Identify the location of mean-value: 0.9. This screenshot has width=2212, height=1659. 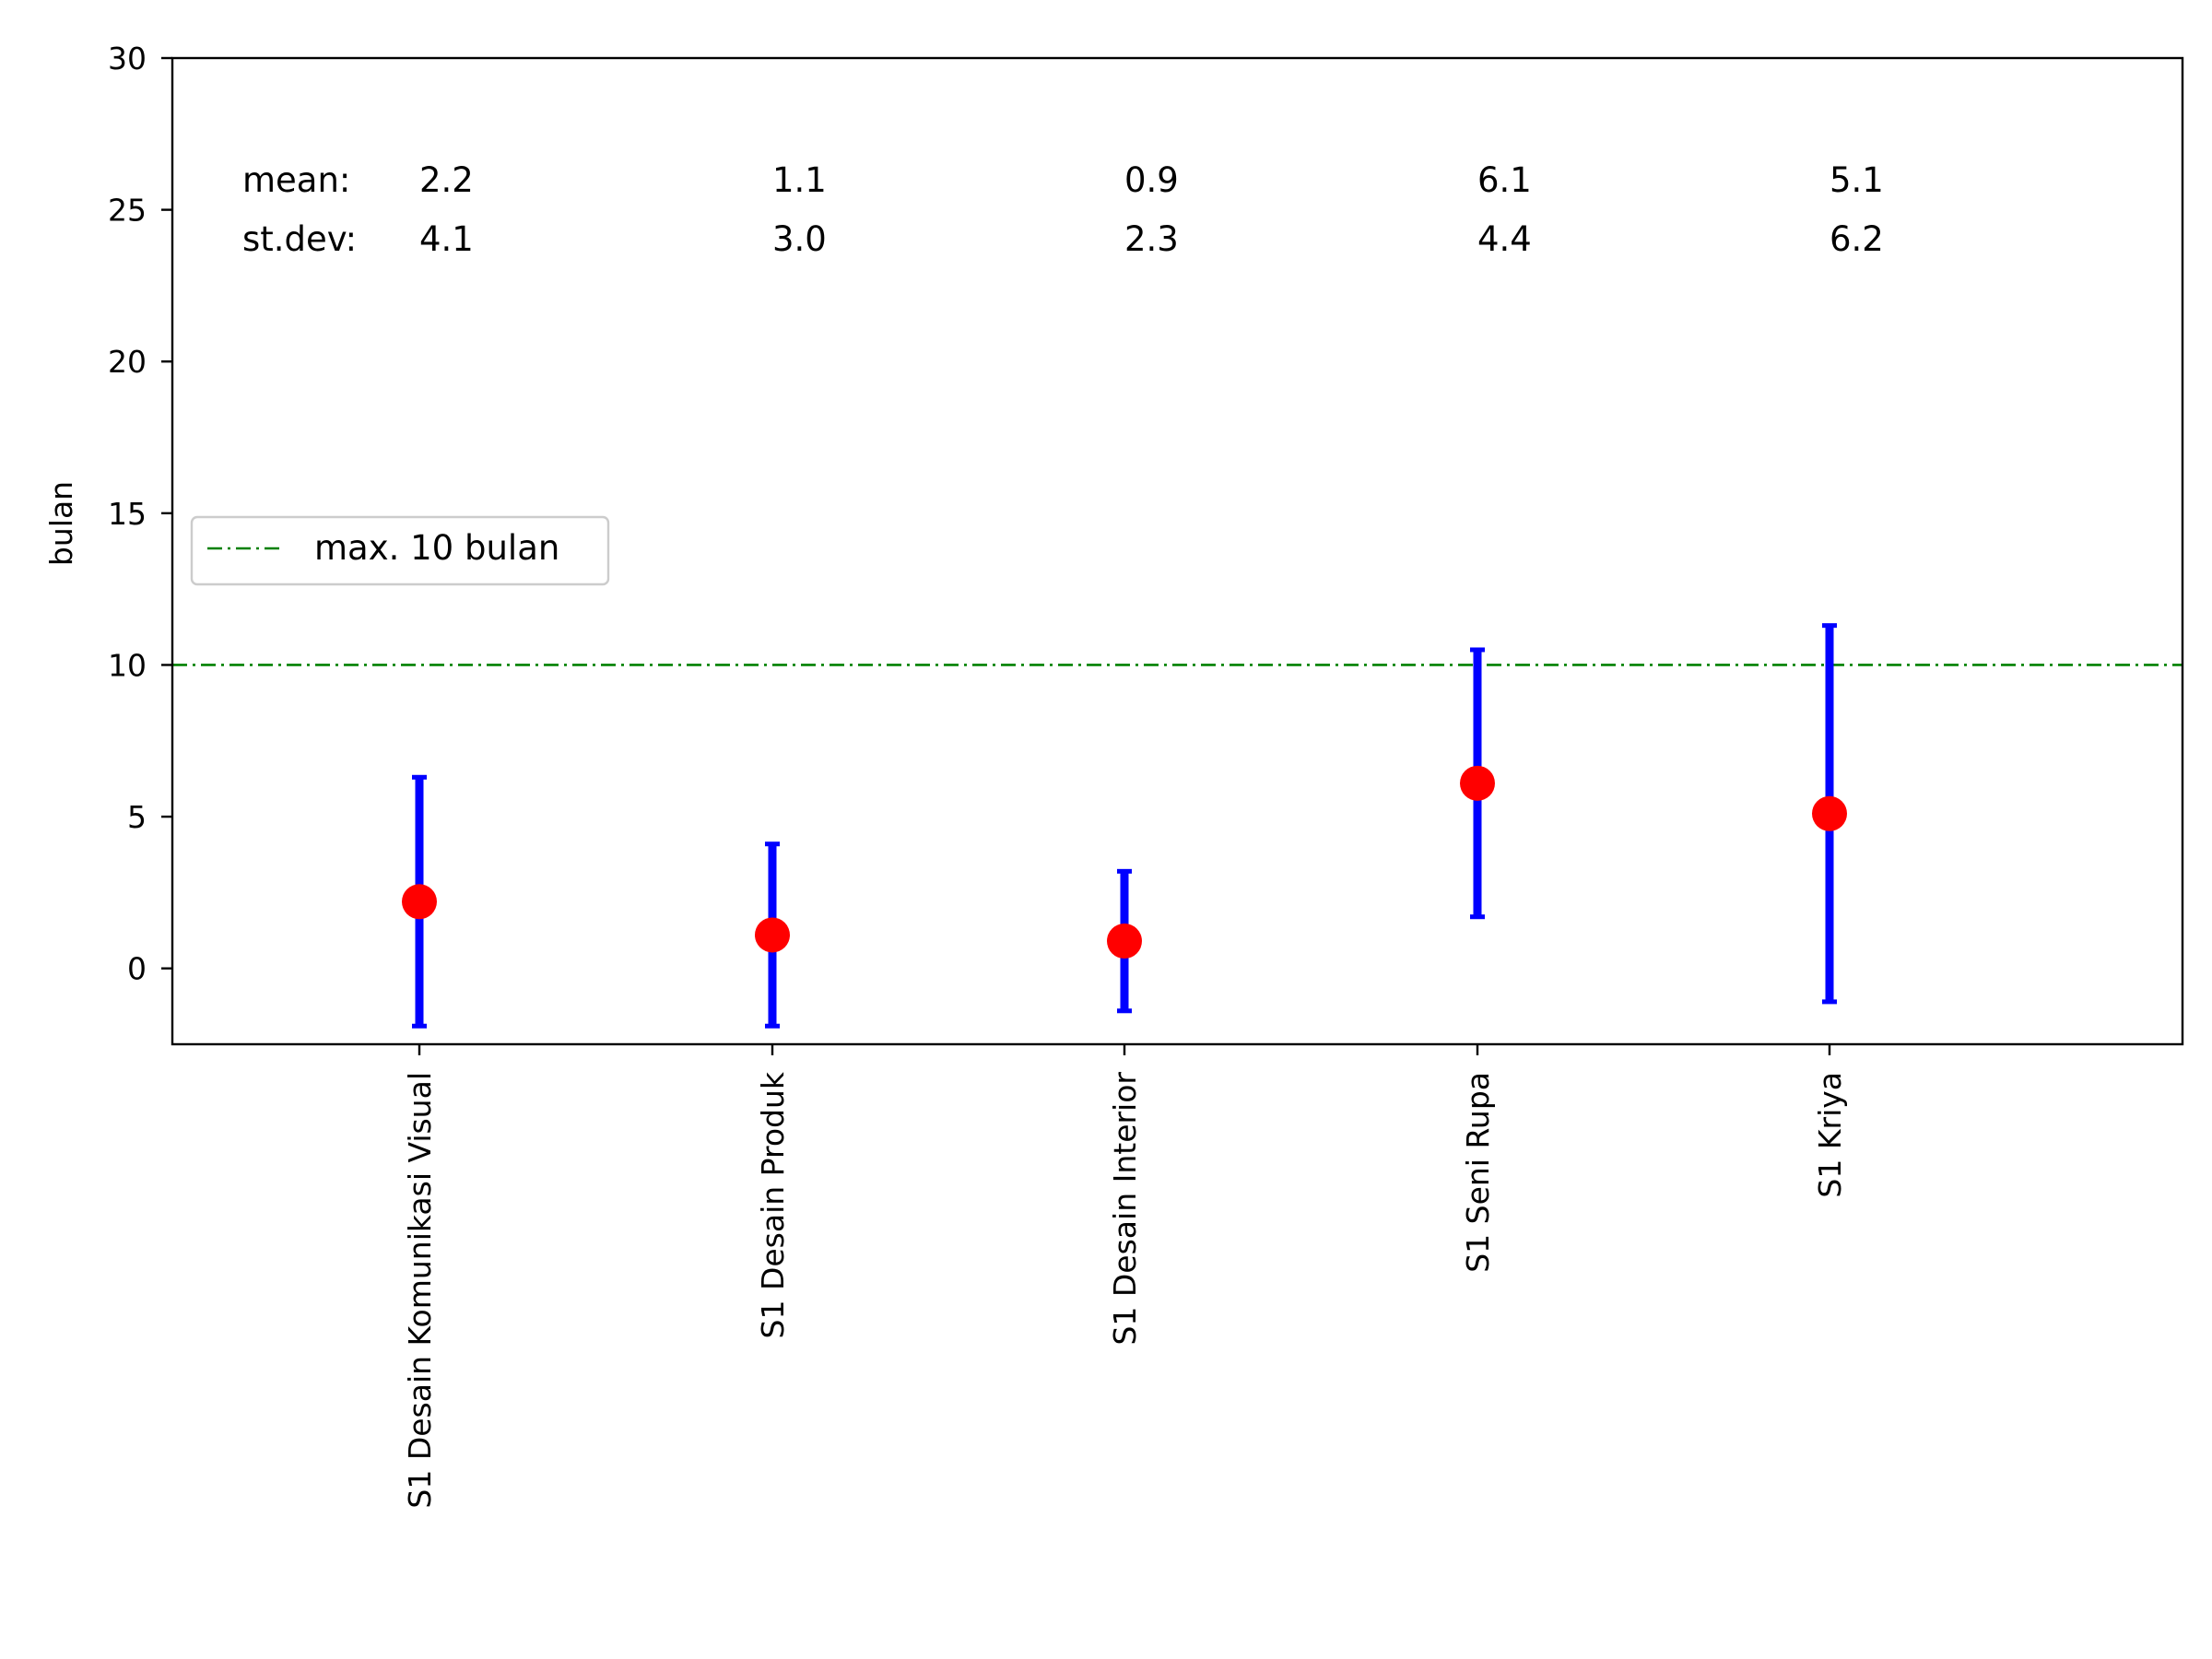
(1151, 180).